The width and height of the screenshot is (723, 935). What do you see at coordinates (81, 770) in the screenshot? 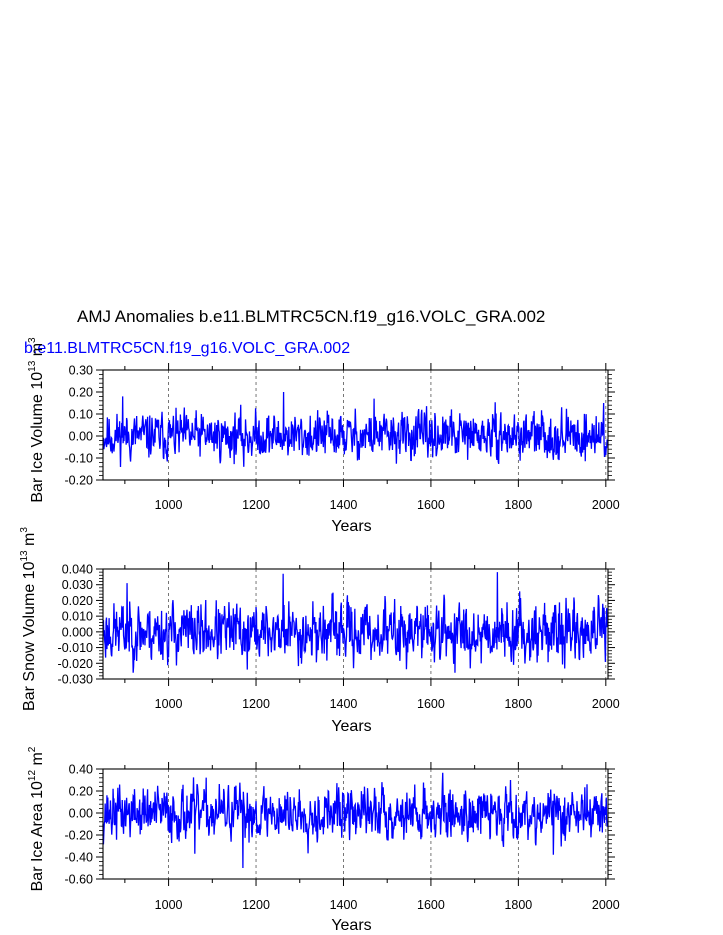
I see `y-tick-label: 0.40` at bounding box center [81, 770].